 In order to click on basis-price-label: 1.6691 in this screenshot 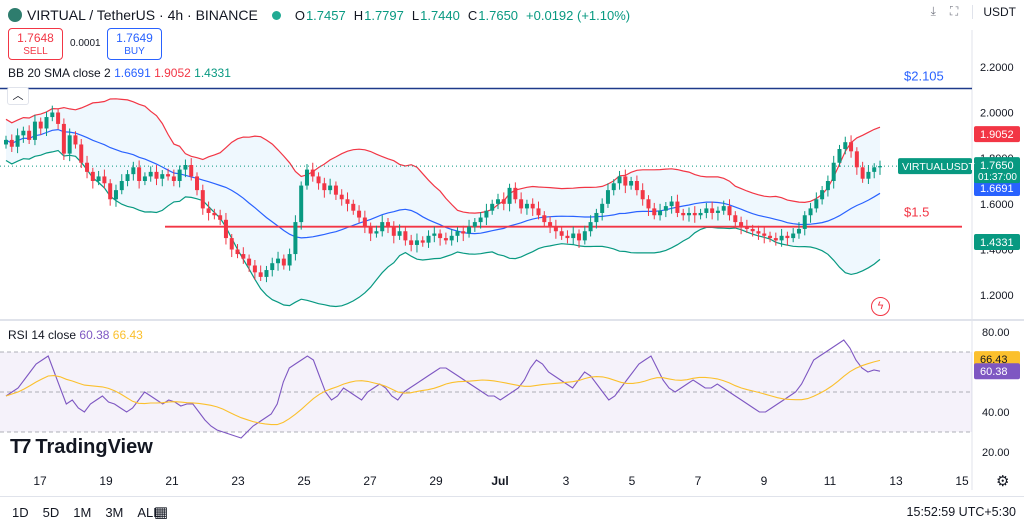, I will do `click(997, 189)`.